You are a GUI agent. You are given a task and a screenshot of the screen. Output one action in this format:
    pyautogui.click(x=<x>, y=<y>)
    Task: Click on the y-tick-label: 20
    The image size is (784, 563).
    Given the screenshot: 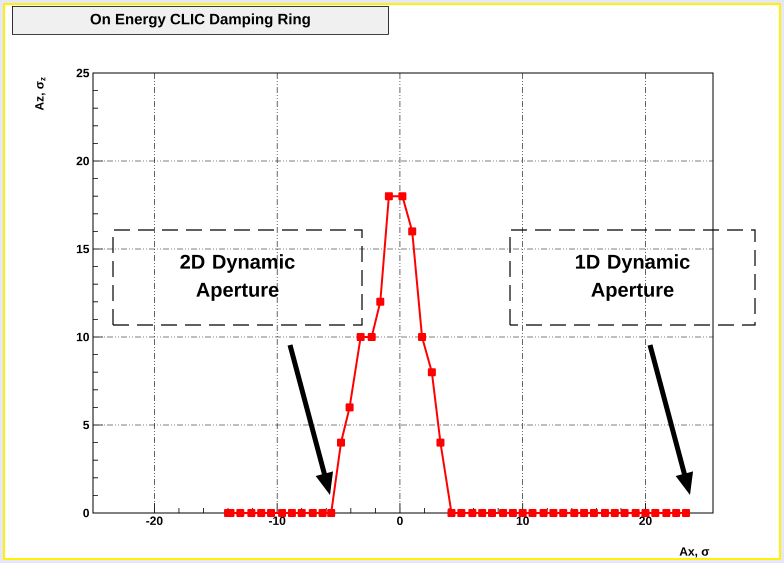 What is the action you would take?
    pyautogui.click(x=82, y=161)
    